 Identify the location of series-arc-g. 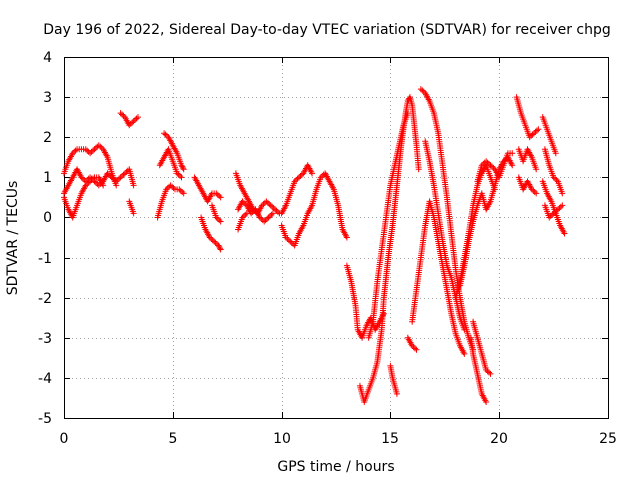
(174, 151).